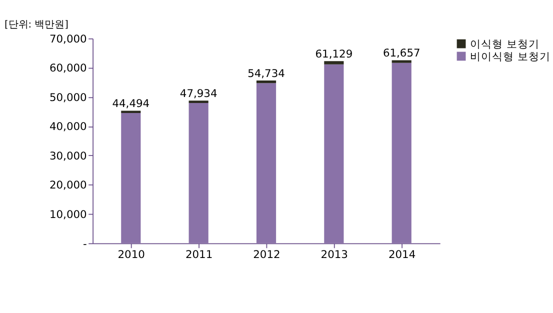 The image size is (553, 313). Describe the element at coordinates (68, 68) in the screenshot. I see `y-tick-label: 60,000` at that location.